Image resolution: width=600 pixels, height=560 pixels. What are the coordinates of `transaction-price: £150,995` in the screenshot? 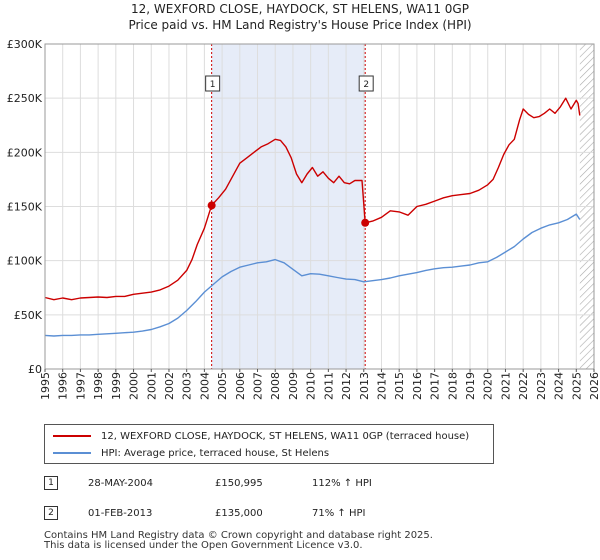 It's located at (239, 483).